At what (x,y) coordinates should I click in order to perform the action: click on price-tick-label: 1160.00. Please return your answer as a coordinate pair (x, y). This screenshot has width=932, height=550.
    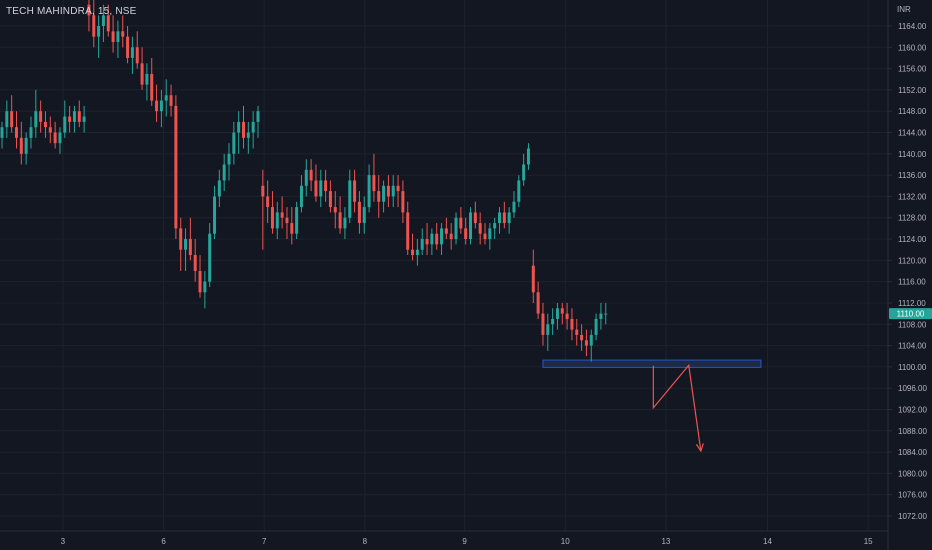
    Looking at the image, I should click on (912, 47).